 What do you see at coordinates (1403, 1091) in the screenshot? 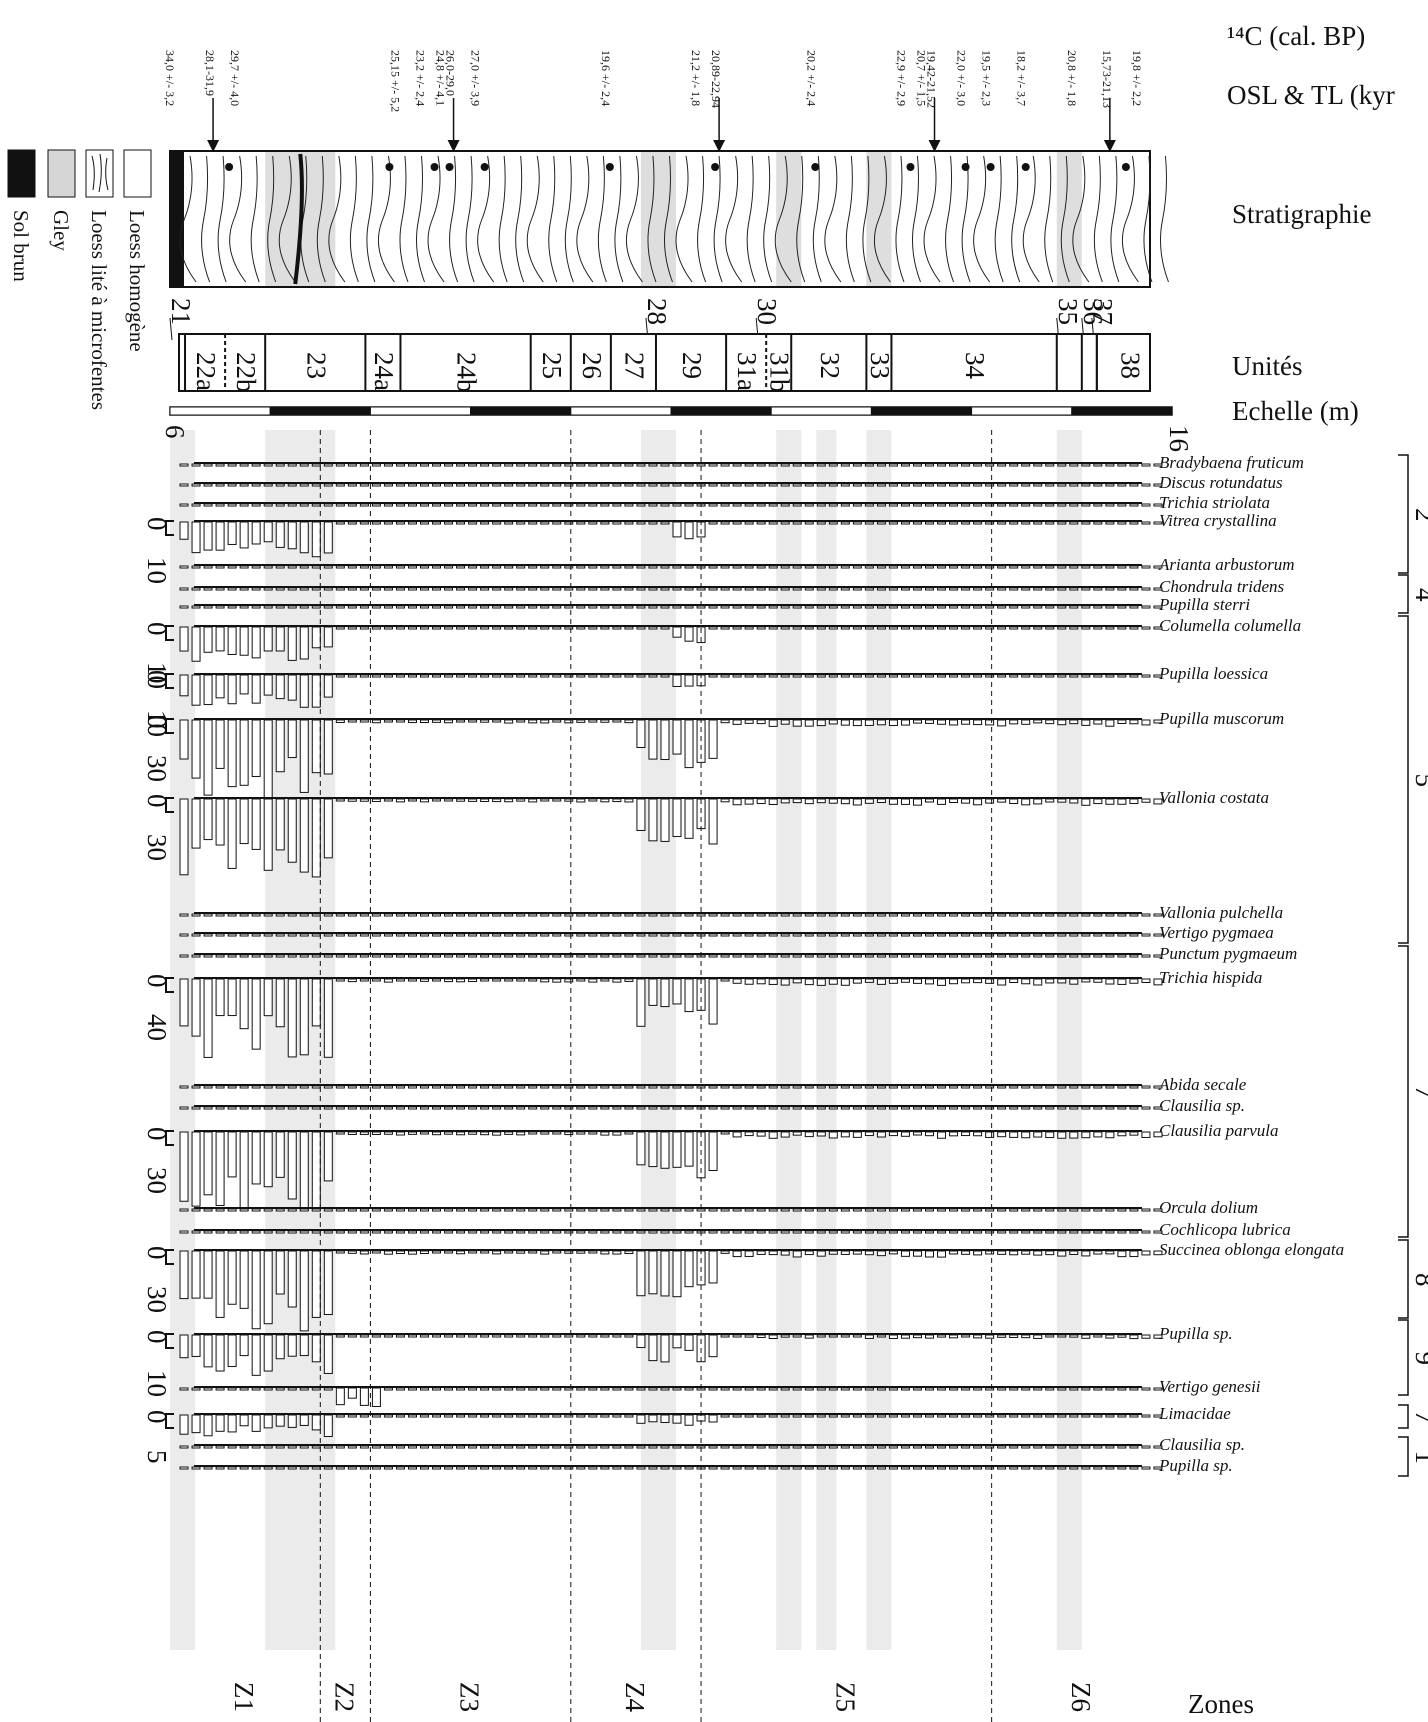
I see `group-bracket` at bounding box center [1403, 1091].